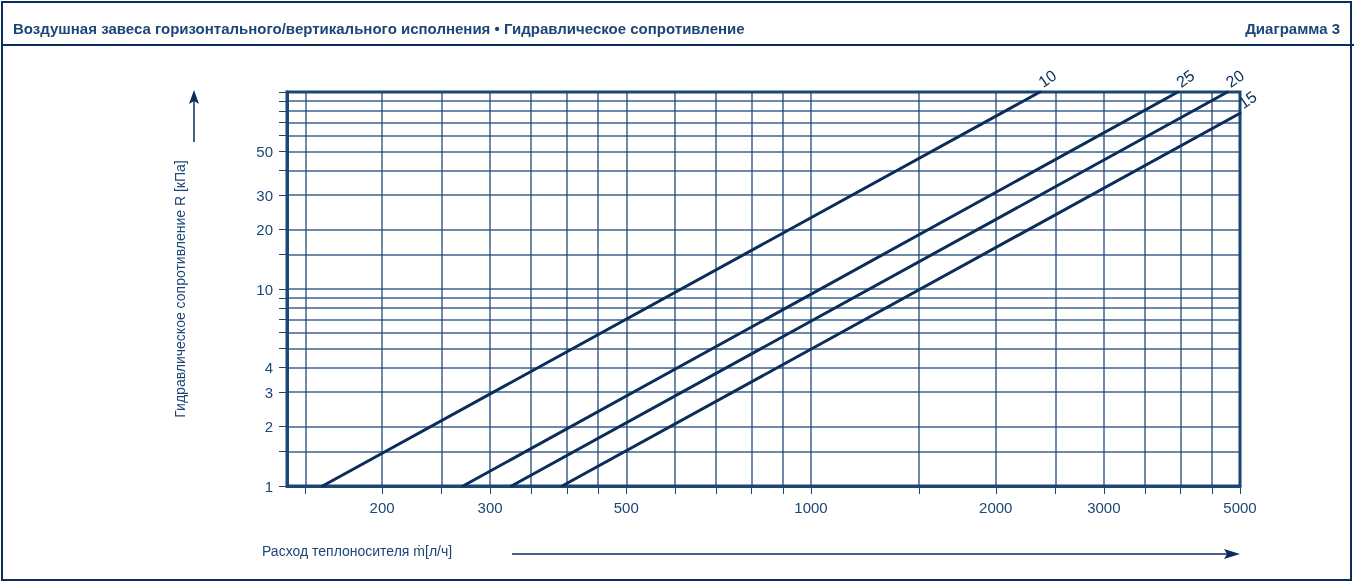 The image size is (1355, 583). I want to click on x-tick-label: 2000, so click(996, 507).